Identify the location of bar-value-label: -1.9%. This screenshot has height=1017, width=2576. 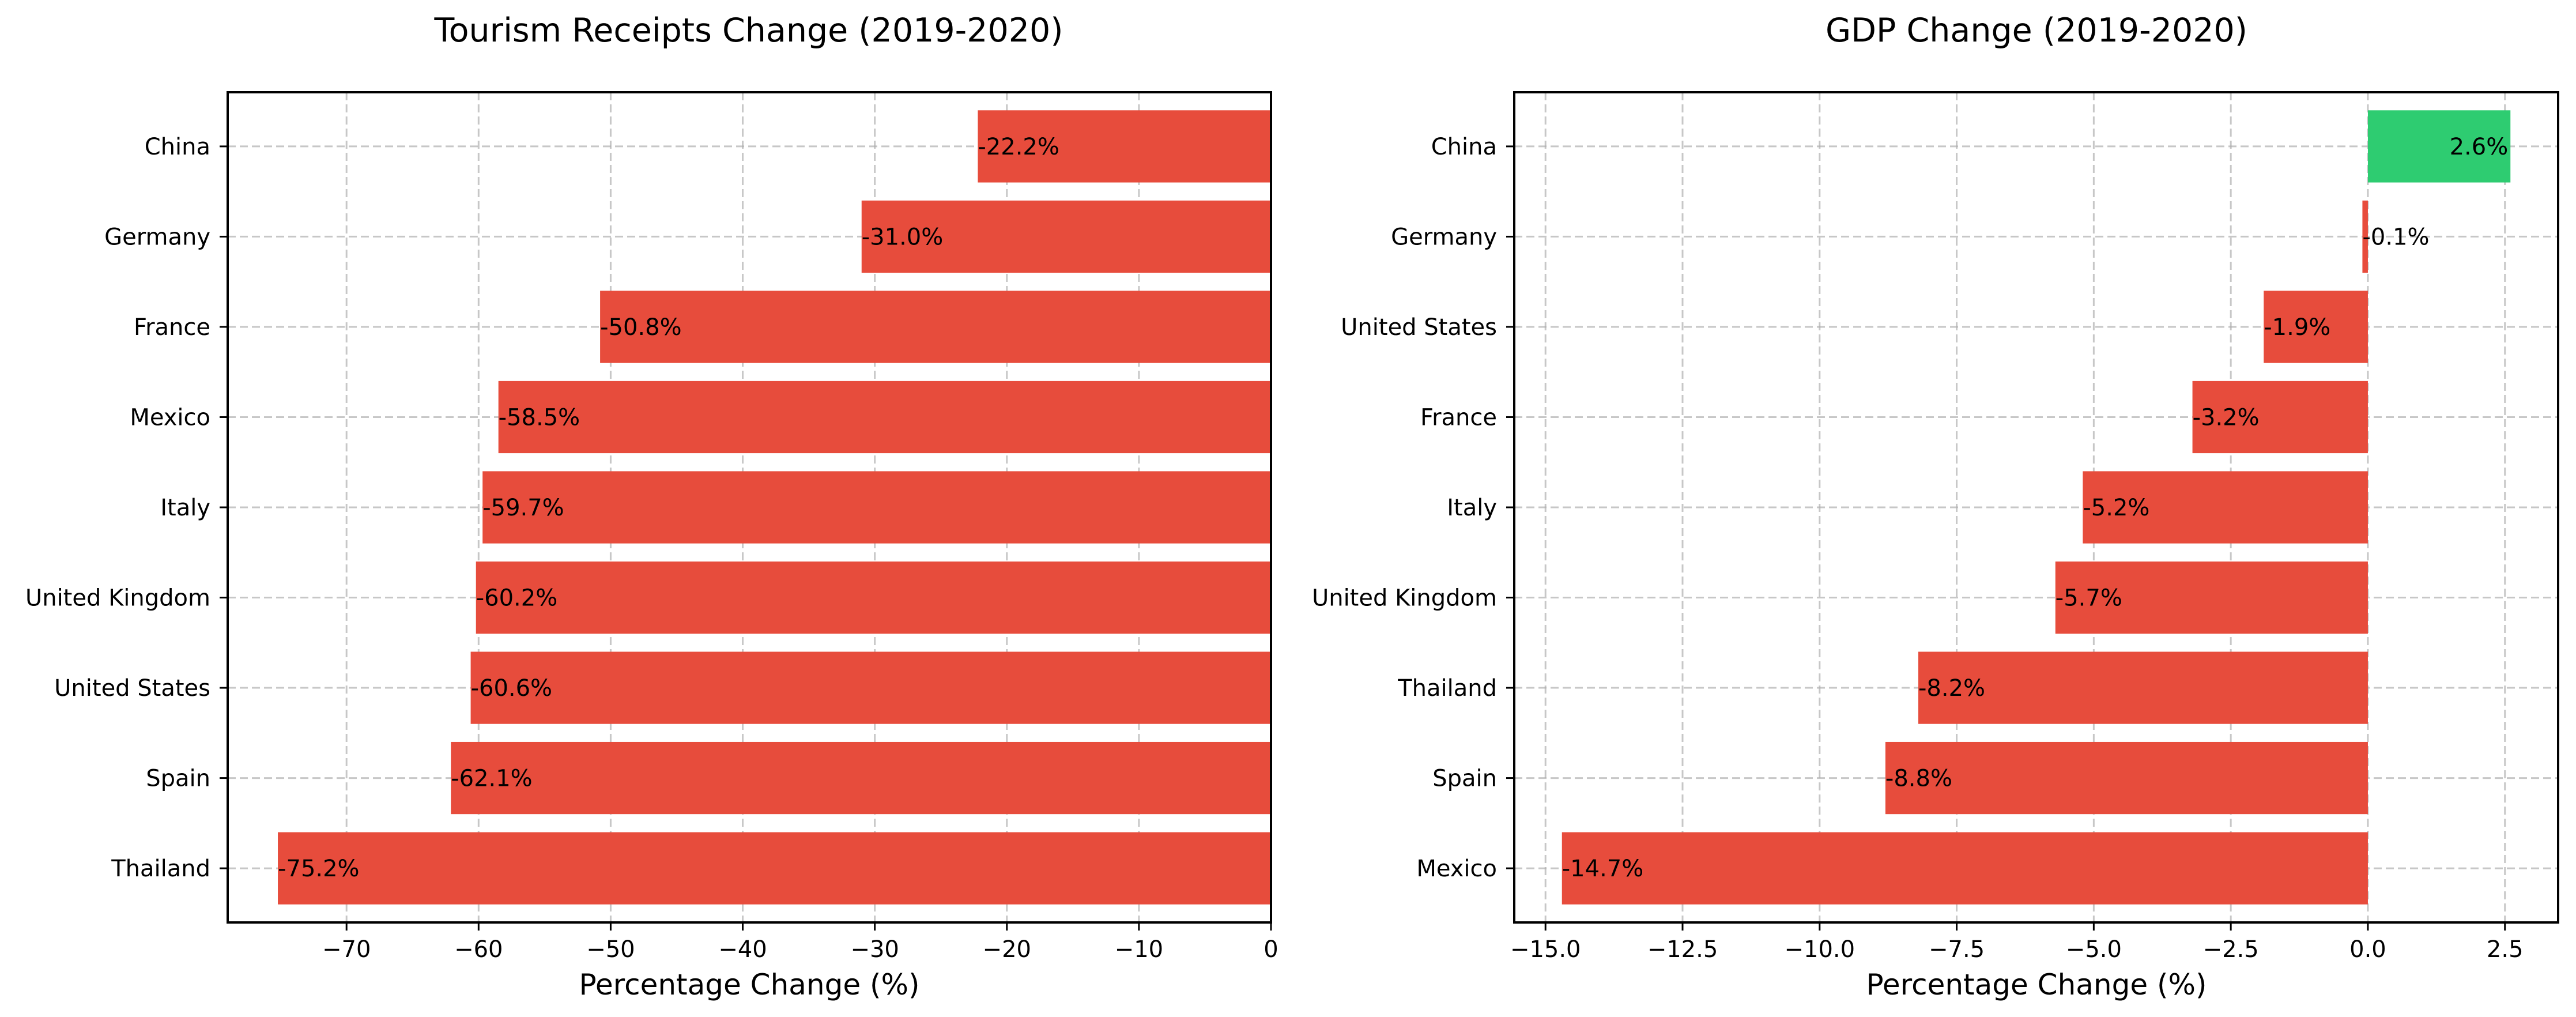
(2297, 327).